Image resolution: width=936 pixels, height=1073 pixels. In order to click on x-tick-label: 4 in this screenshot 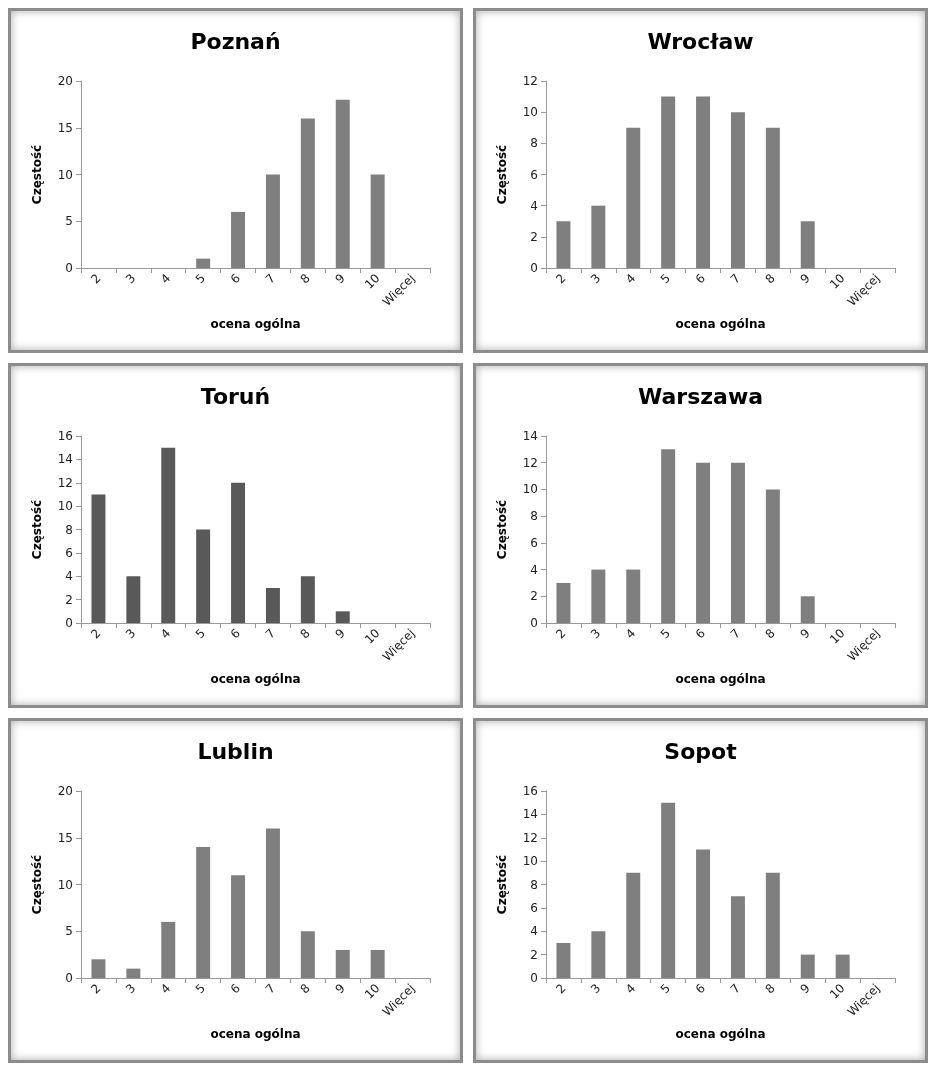, I will do `click(165, 989)`.